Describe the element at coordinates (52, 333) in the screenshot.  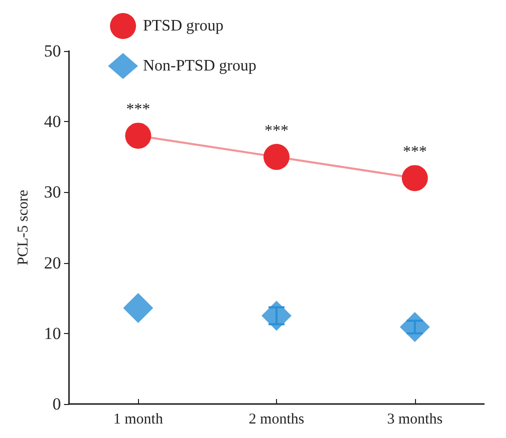
I see `y-tick-label: 10` at that location.